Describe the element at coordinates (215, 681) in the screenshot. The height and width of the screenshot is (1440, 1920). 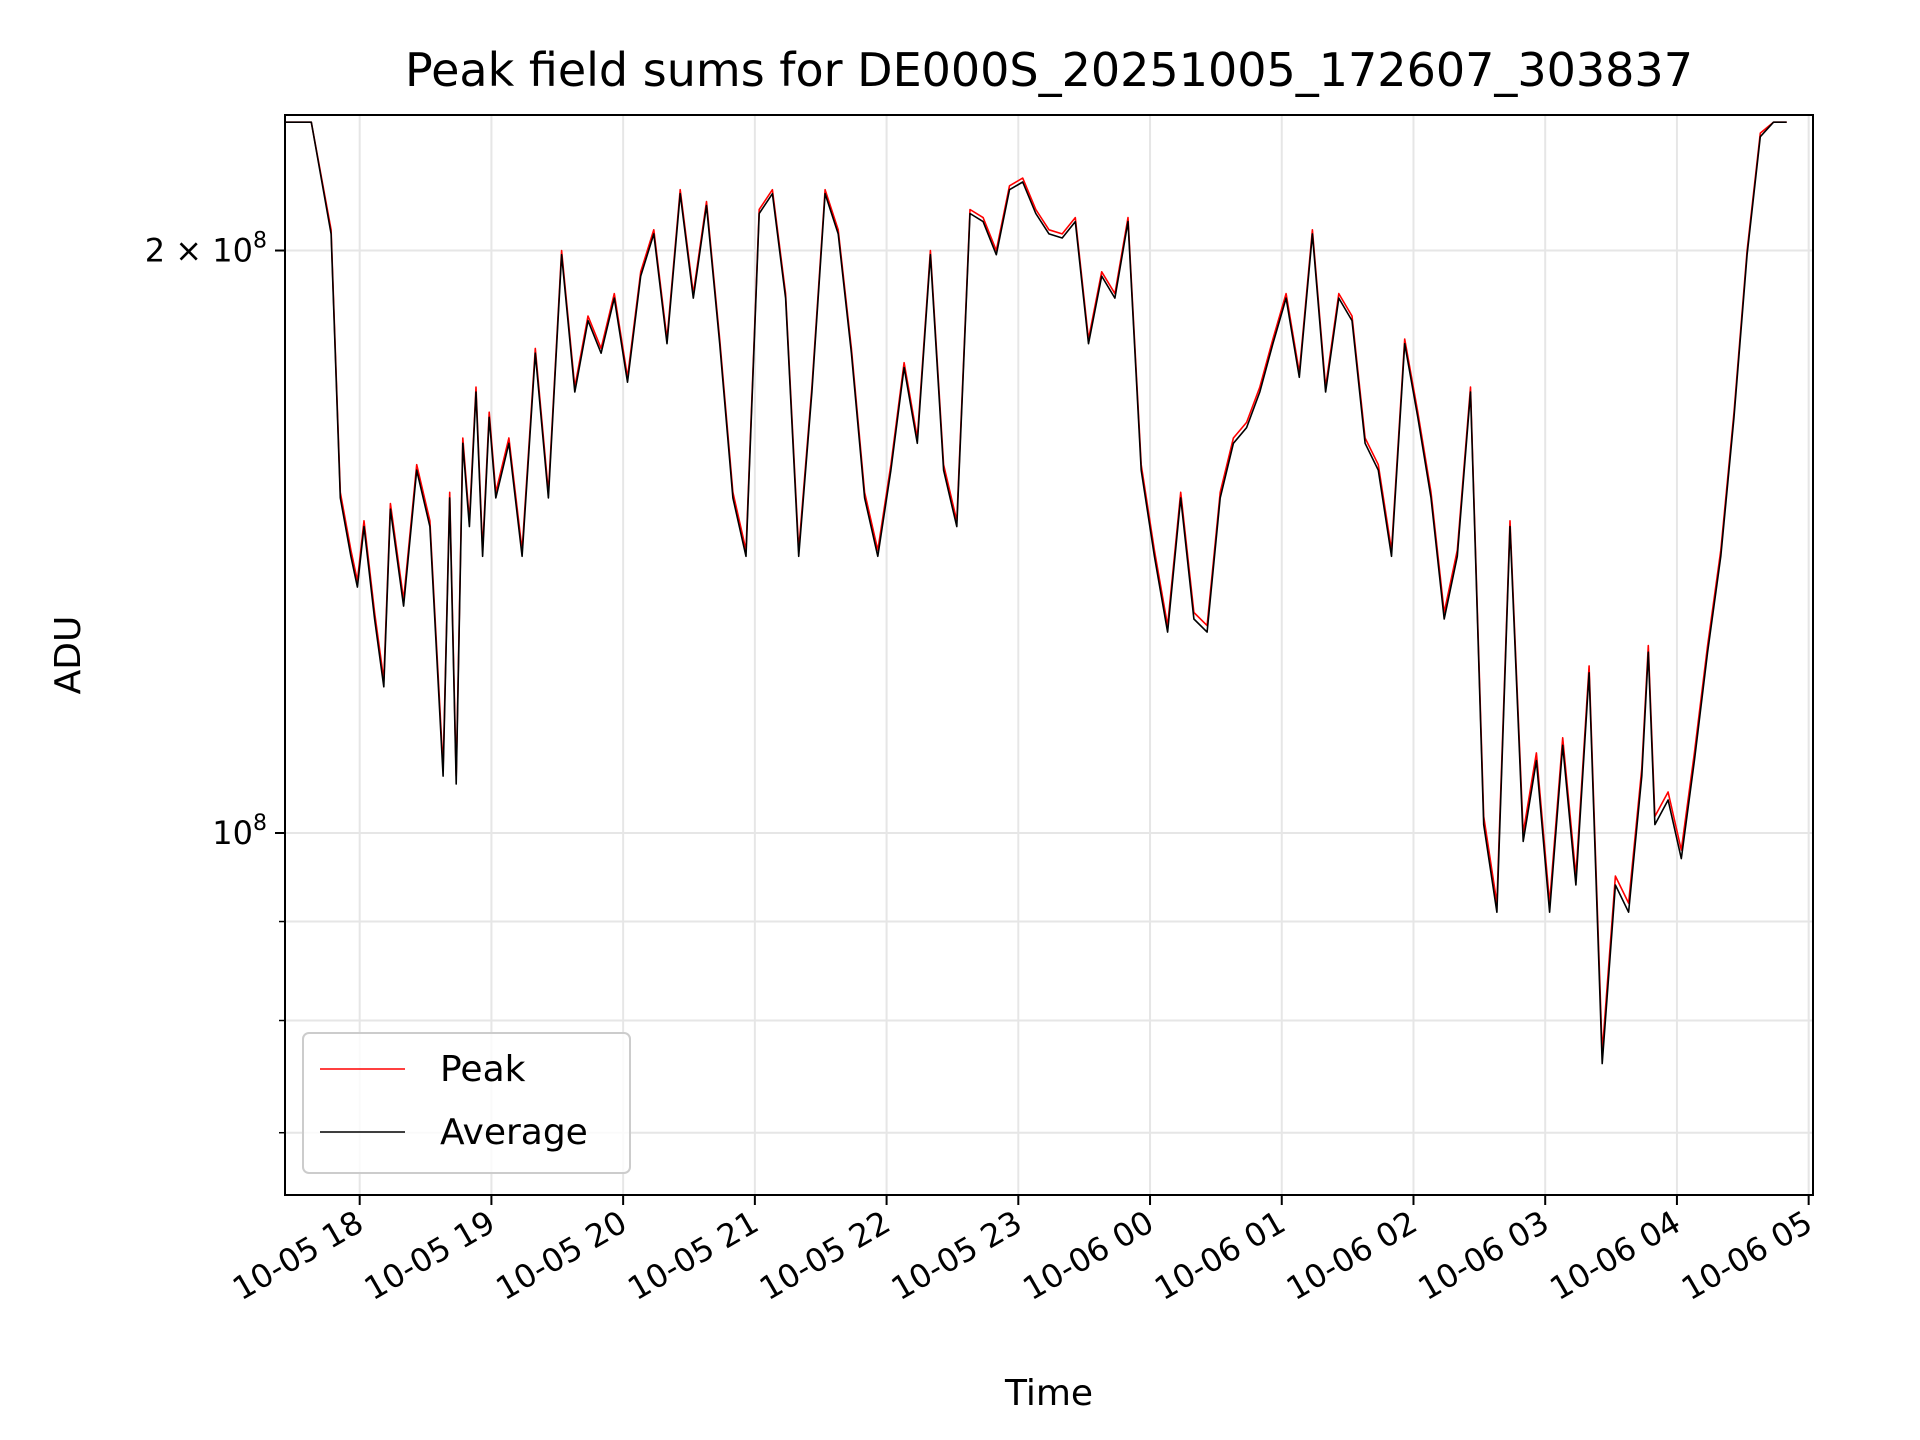
I see `y-axis-ticks: 108 2 × 108` at that location.